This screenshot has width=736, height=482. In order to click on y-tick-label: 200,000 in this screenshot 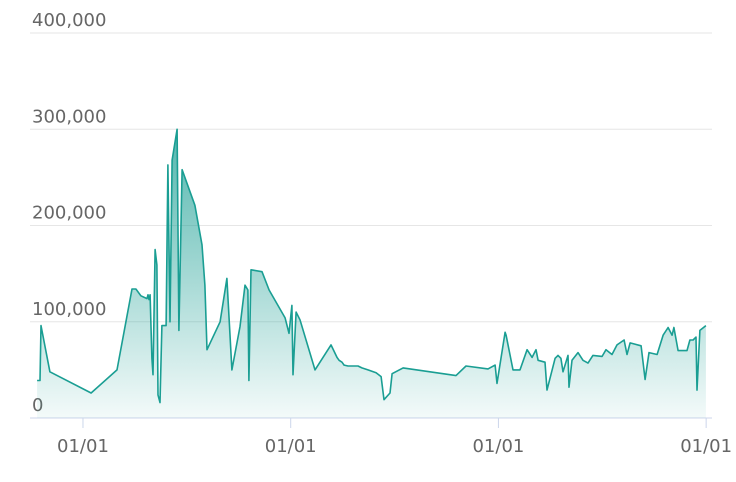, I will do `click(69, 213)`.